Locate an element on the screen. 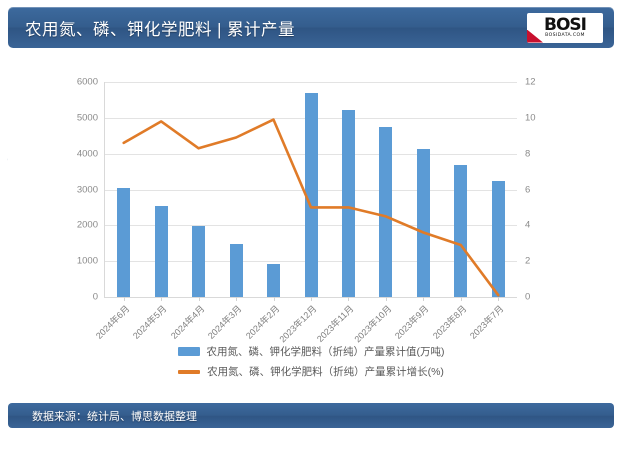 The image size is (622, 453). logo-corner-accent is located at coordinates (535, 36).